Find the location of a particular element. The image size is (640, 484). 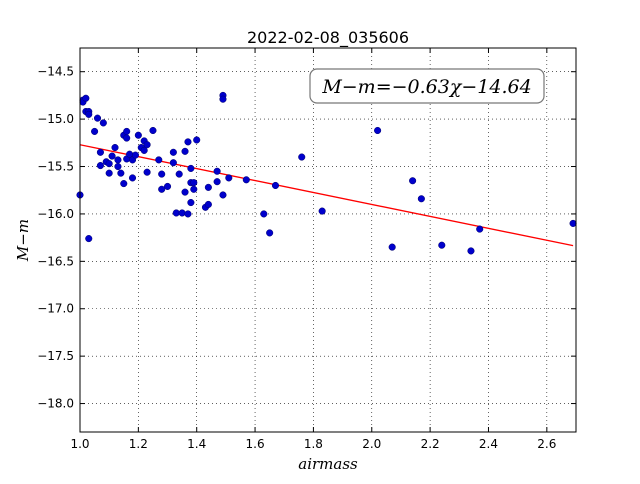

x-tick-label: 1.0 is located at coordinates (79, 444).